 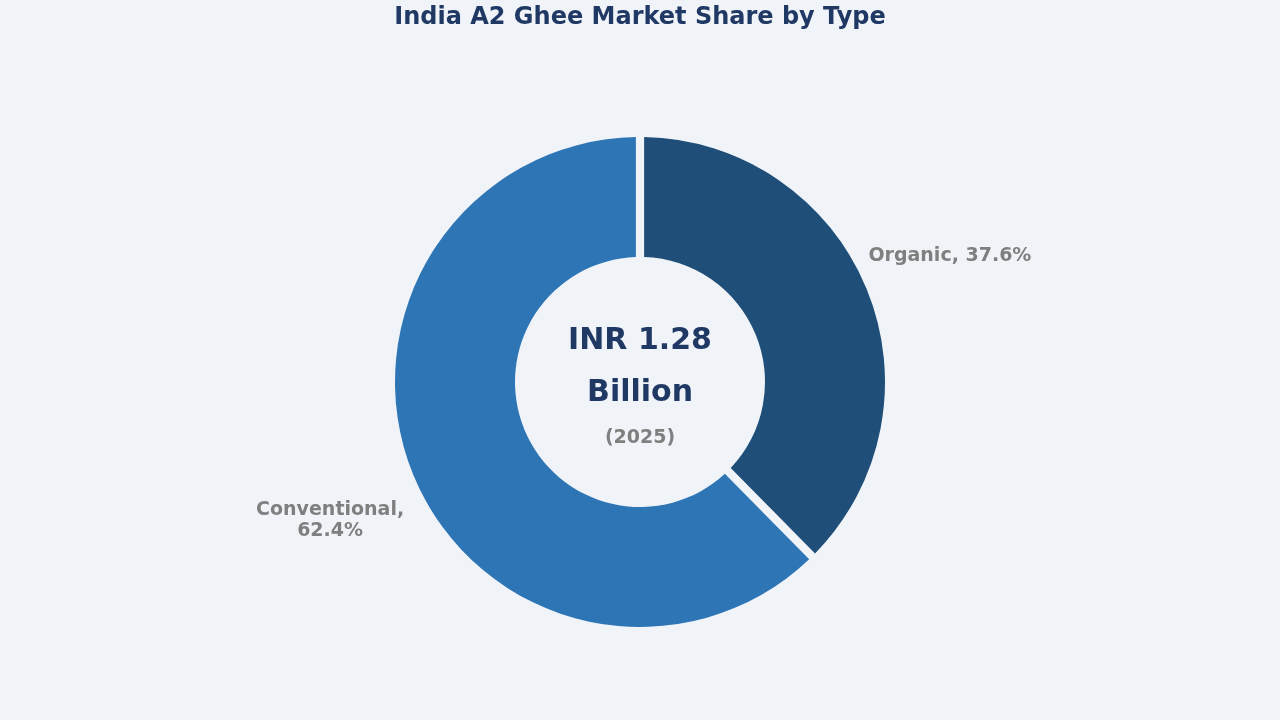 What do you see at coordinates (640, 390) in the screenshot?
I see `text: Billion` at bounding box center [640, 390].